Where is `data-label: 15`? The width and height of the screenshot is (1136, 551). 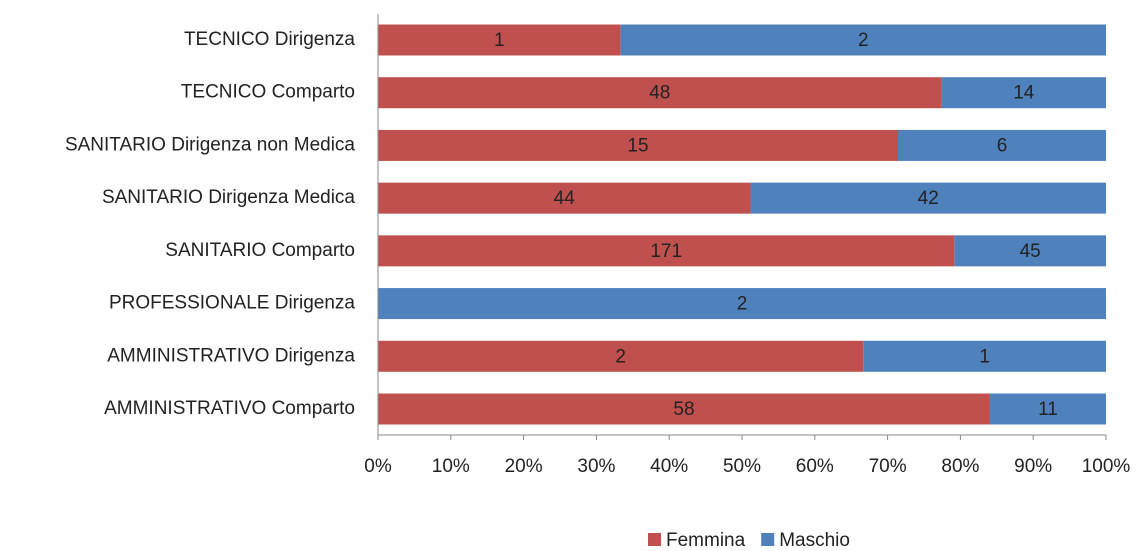 data-label: 15 is located at coordinates (637, 145).